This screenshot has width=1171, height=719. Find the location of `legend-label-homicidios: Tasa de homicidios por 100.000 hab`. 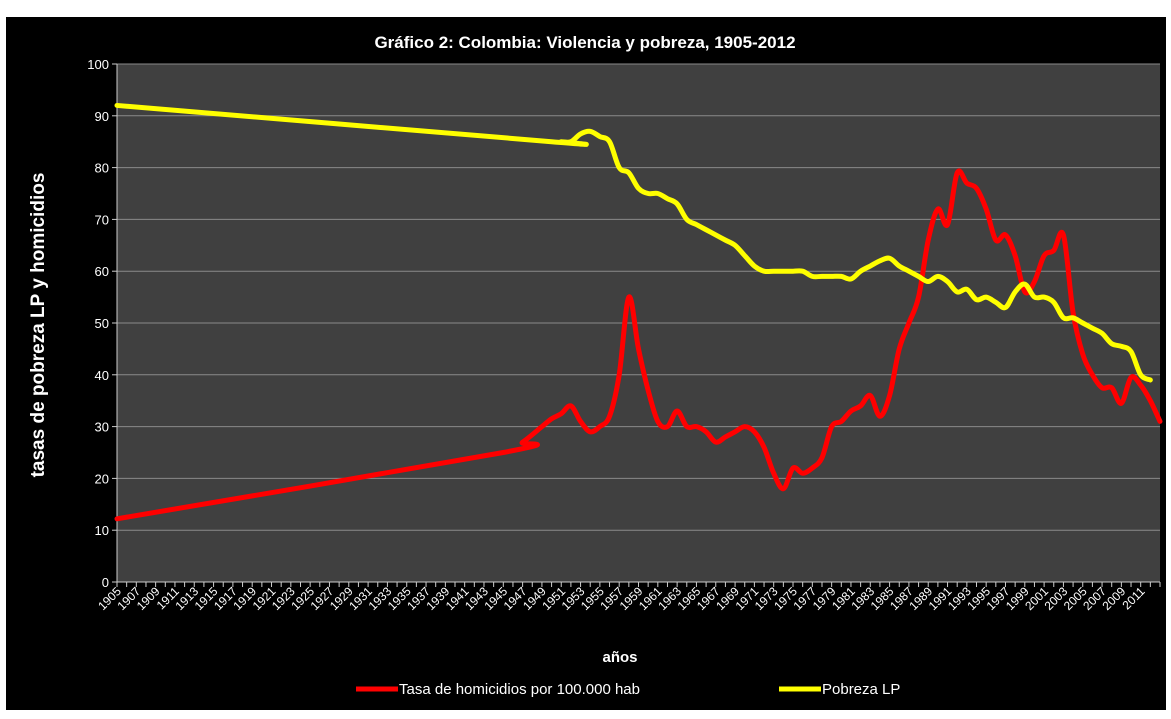

legend-label-homicidios: Tasa de homicidios por 100.000 hab is located at coordinates (519, 689).